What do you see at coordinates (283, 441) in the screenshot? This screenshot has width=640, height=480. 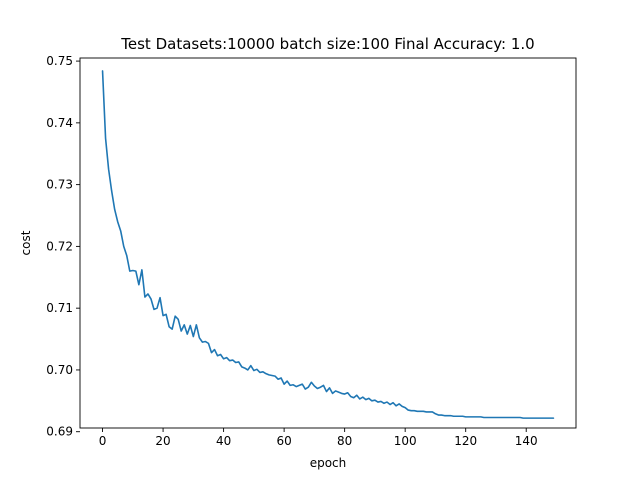 I see `x-tick-label: 60` at bounding box center [283, 441].